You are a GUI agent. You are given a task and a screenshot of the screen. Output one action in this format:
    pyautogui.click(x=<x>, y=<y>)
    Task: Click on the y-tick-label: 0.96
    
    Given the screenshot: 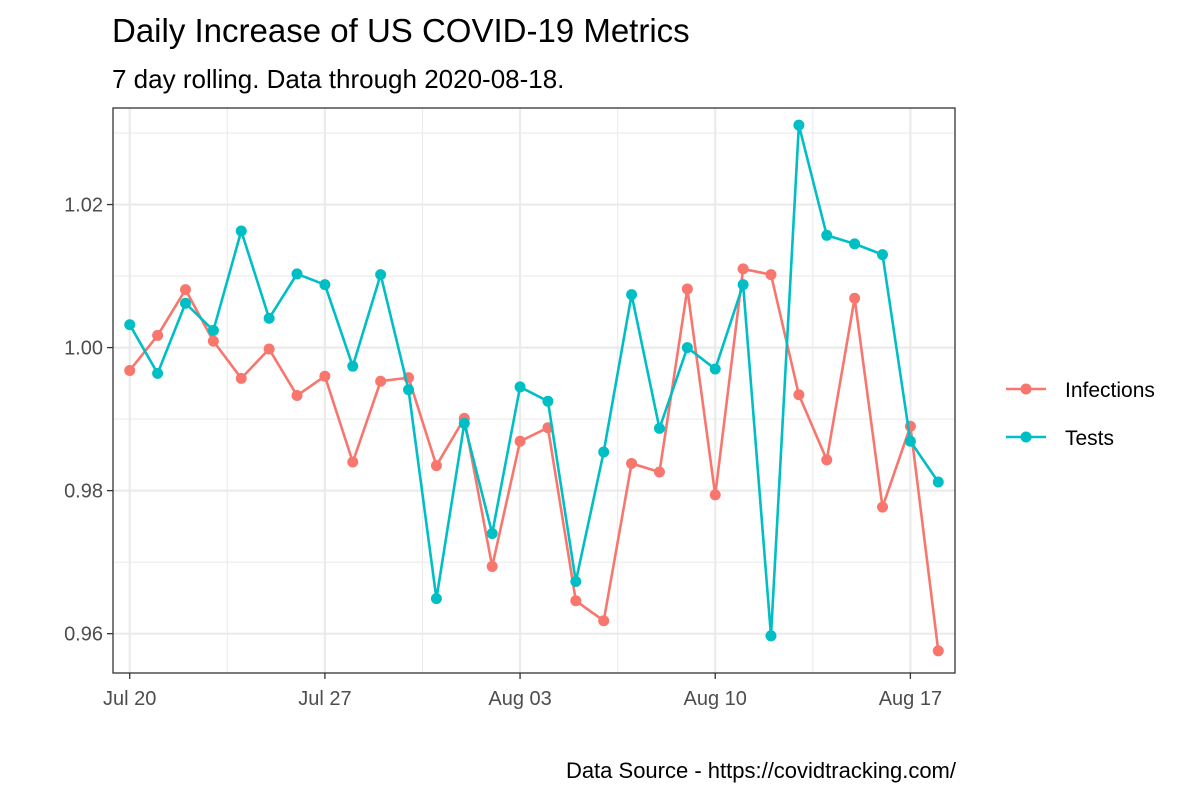 What is the action you would take?
    pyautogui.click(x=83, y=635)
    